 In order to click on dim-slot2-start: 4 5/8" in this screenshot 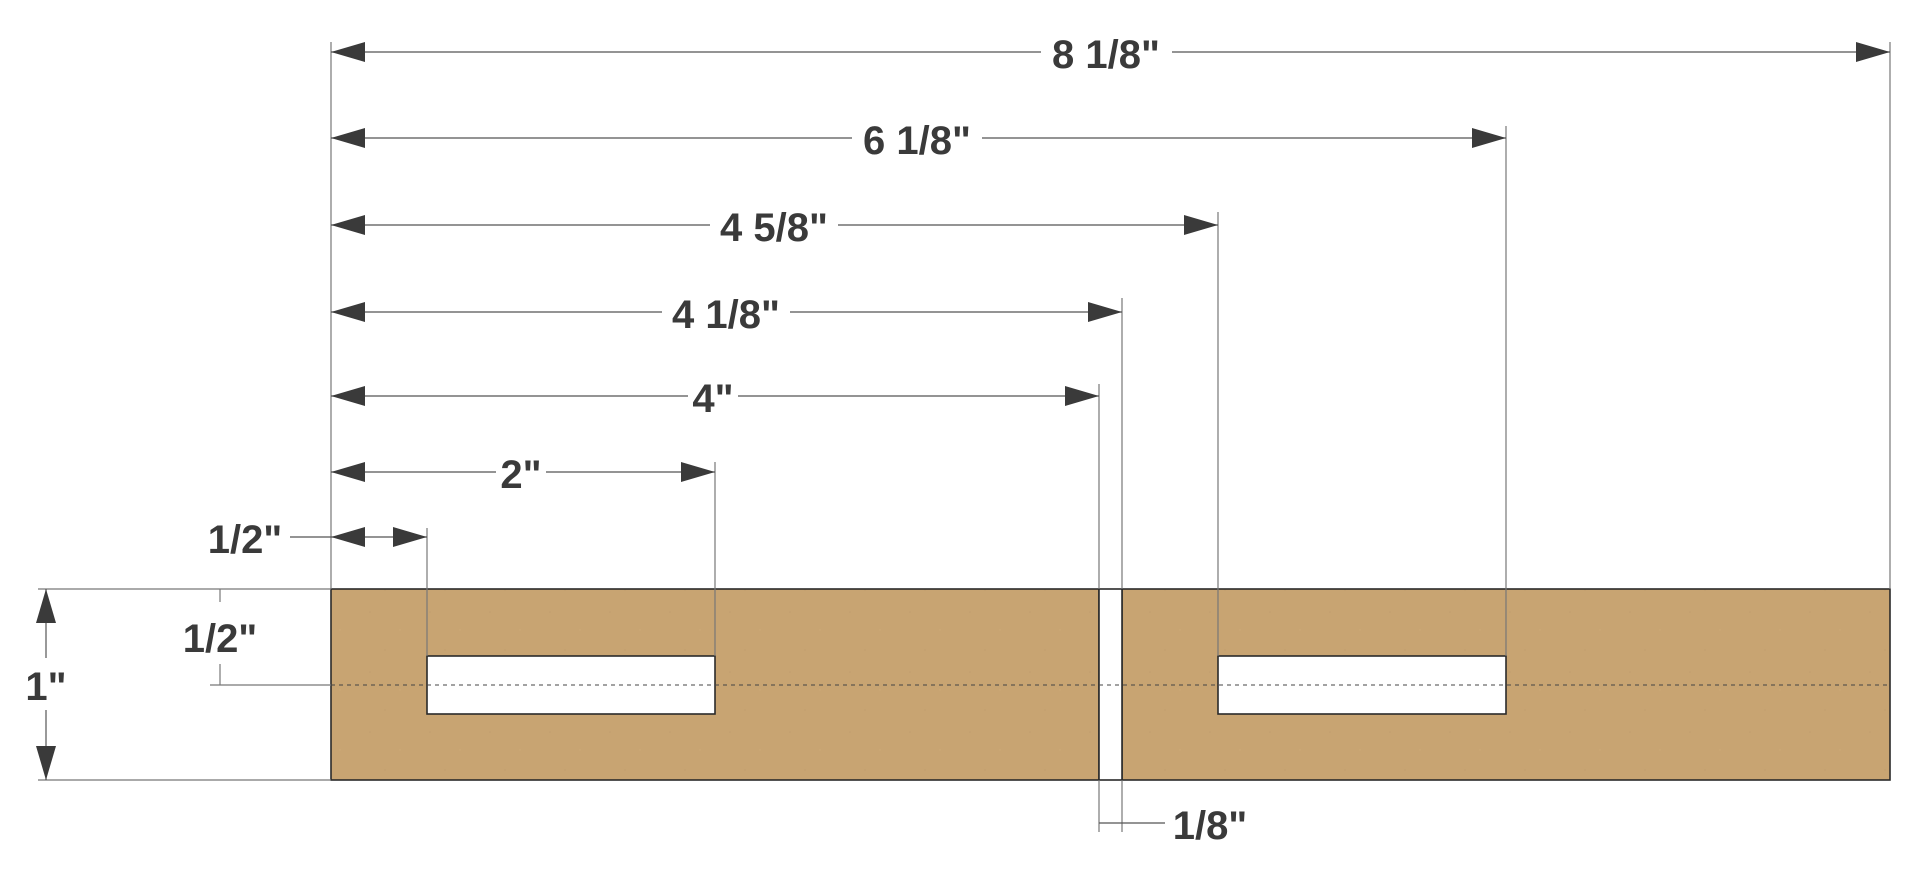, I will do `click(774, 228)`.